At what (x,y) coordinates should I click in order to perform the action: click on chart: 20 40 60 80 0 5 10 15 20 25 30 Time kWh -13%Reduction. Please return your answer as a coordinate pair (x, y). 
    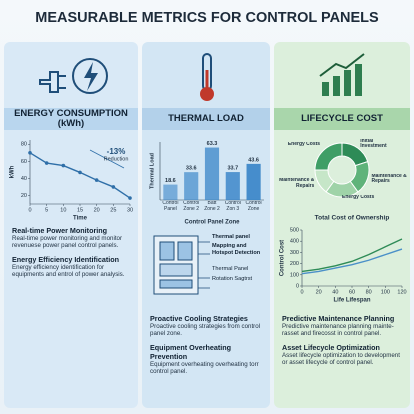
    Looking at the image, I should click on (71, 181).